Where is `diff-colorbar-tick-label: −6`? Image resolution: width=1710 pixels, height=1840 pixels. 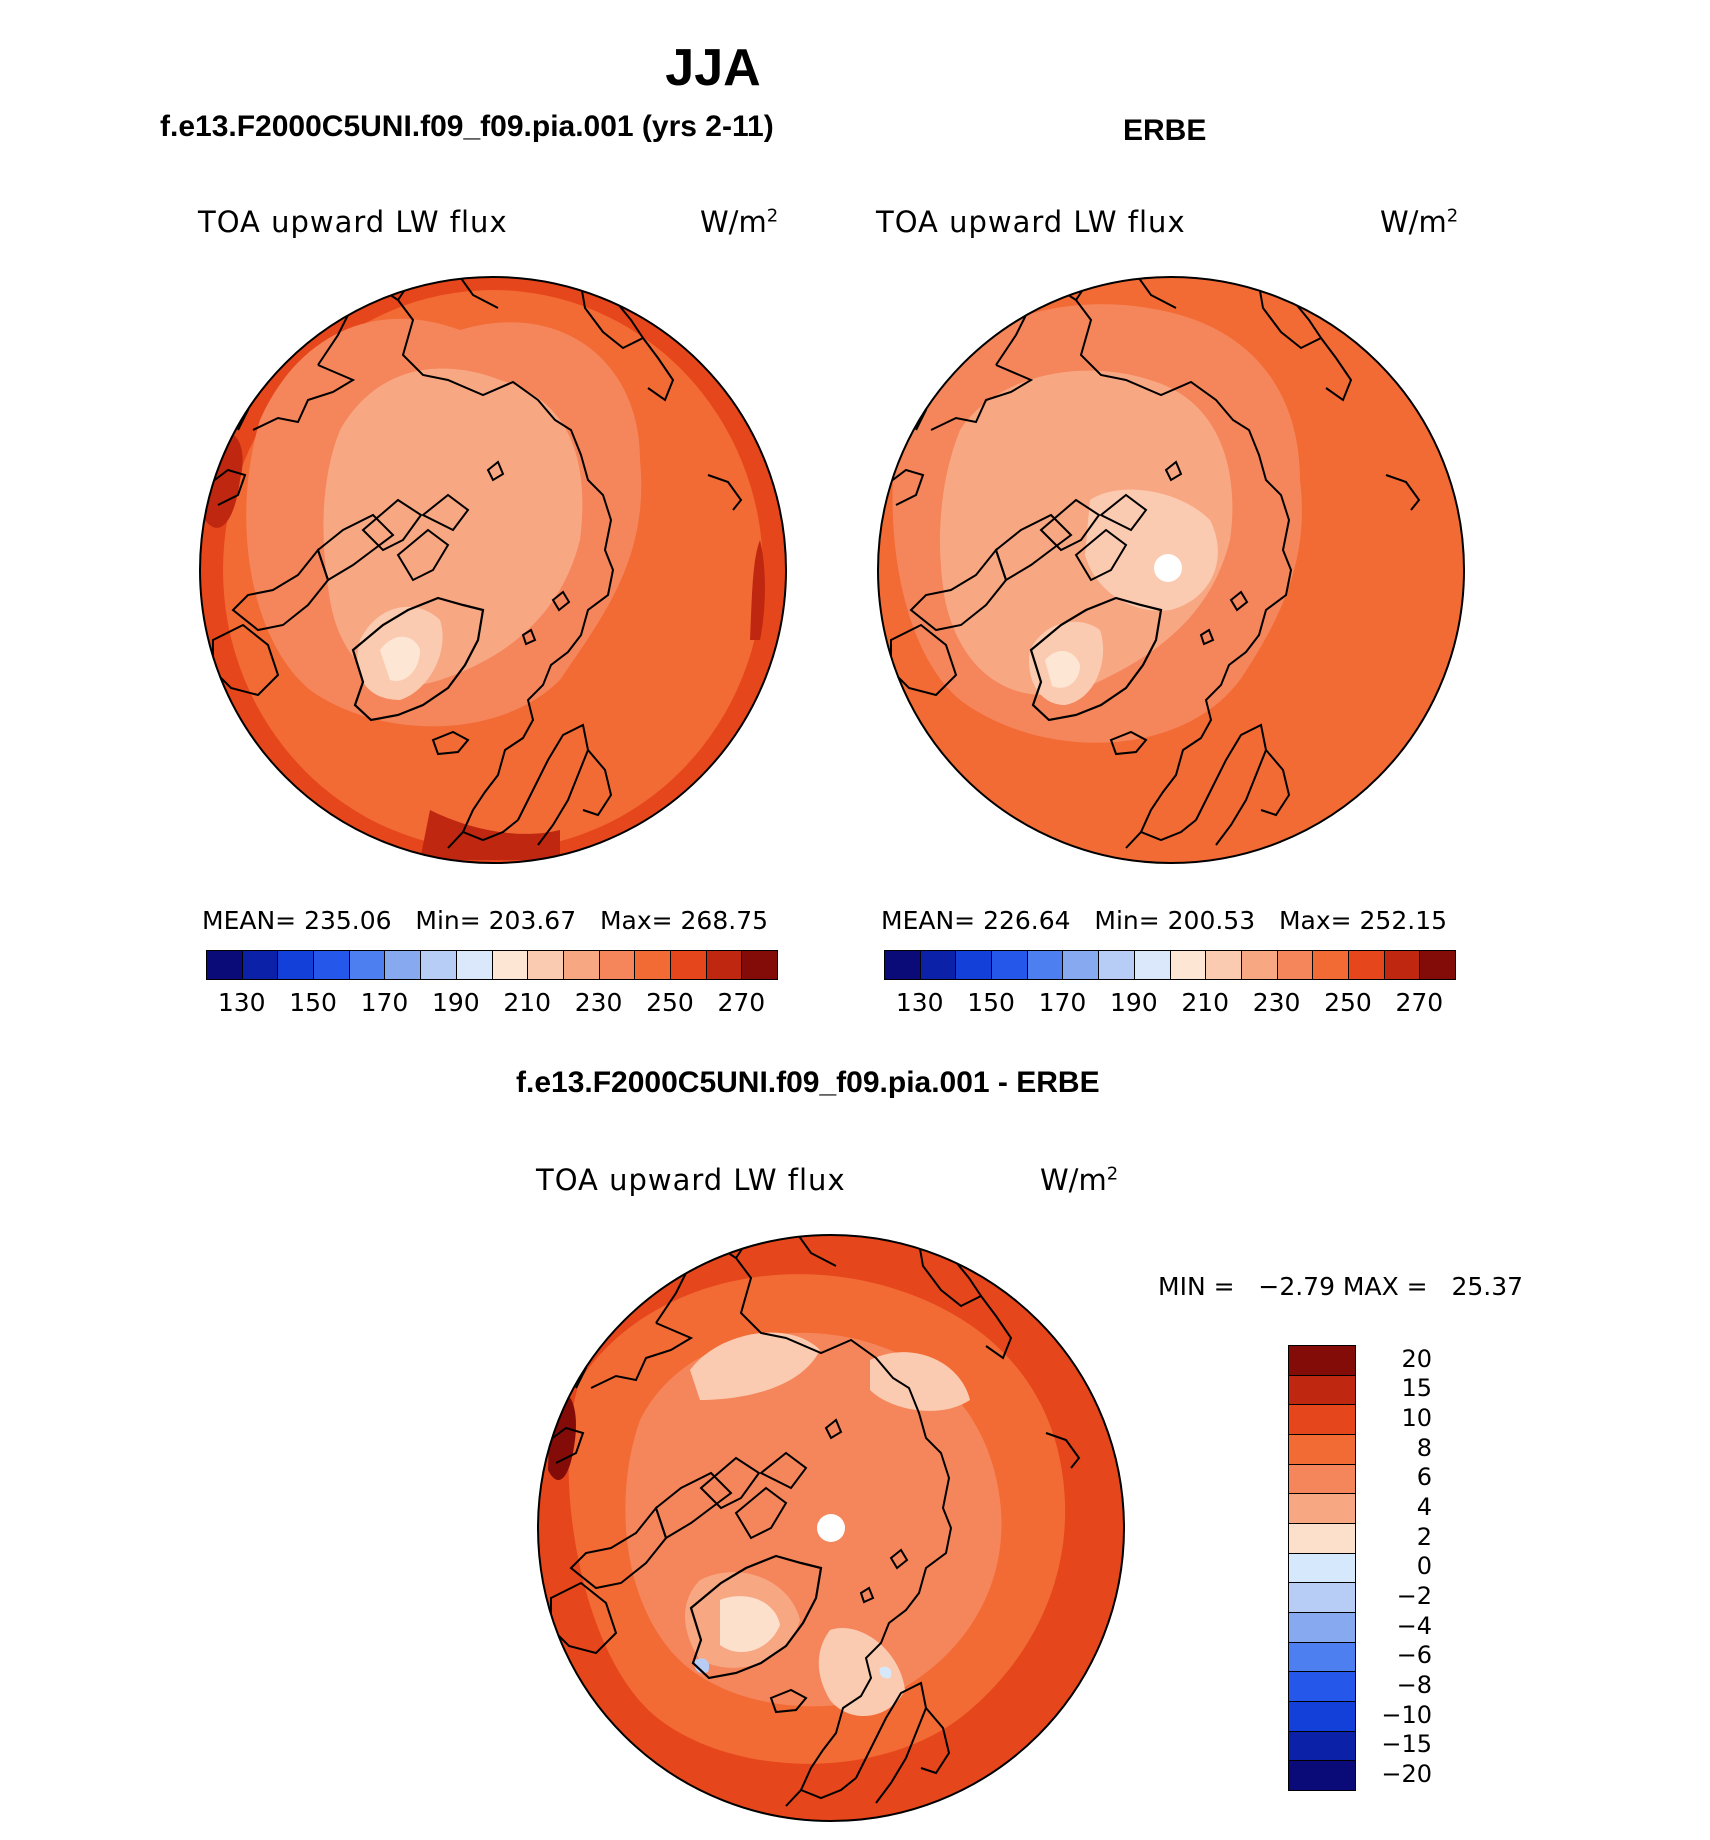
diff-colorbar-tick-label: −6 is located at coordinates (1414, 1655).